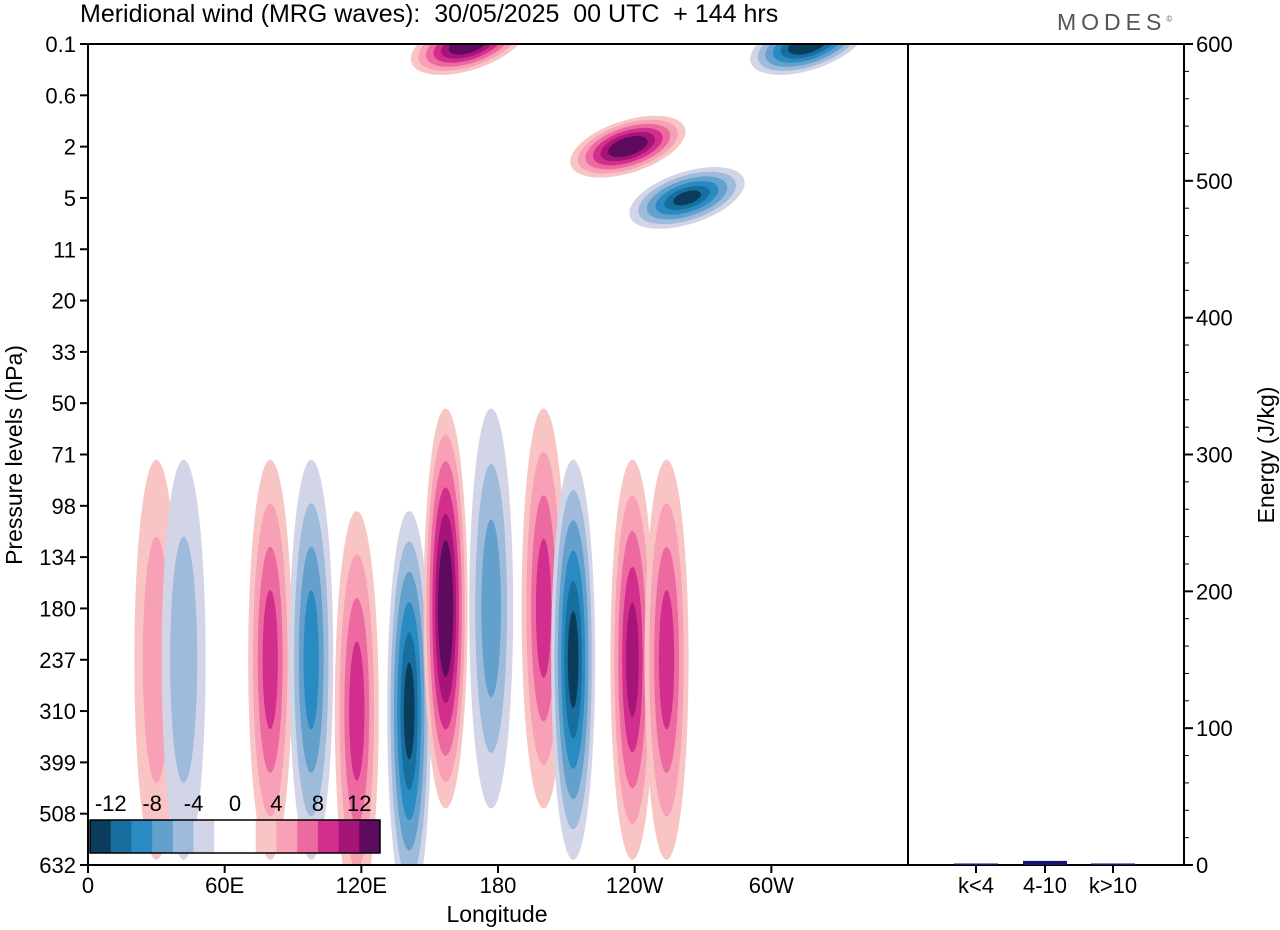 Image resolution: width=1280 pixels, height=930 pixels. I want to click on energy-axis: 0 100 200 300 400 500 600, so click(1208, 455).